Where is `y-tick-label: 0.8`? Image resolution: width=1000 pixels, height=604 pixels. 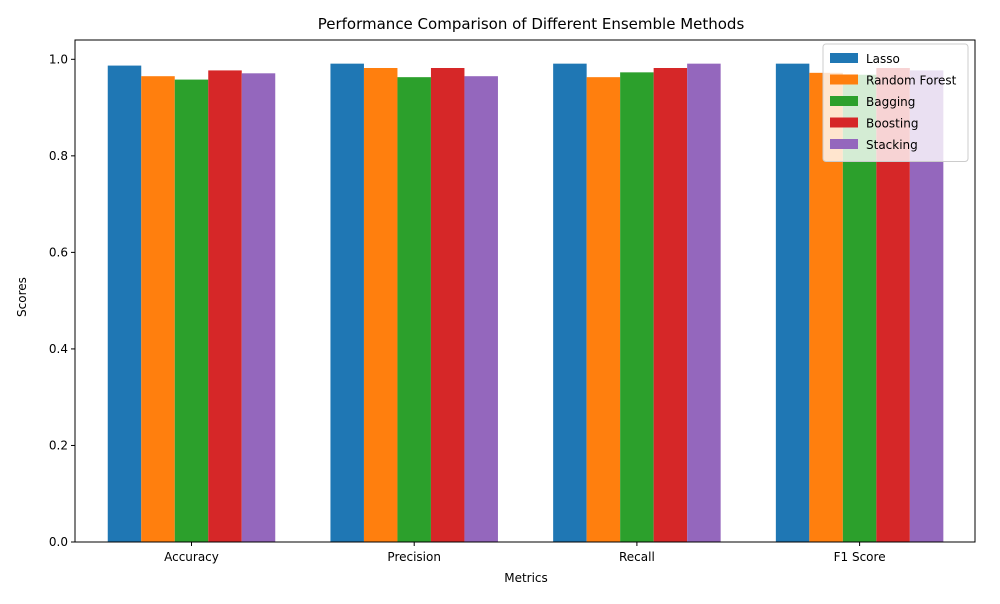
y-tick-label: 0.8 is located at coordinates (58, 156).